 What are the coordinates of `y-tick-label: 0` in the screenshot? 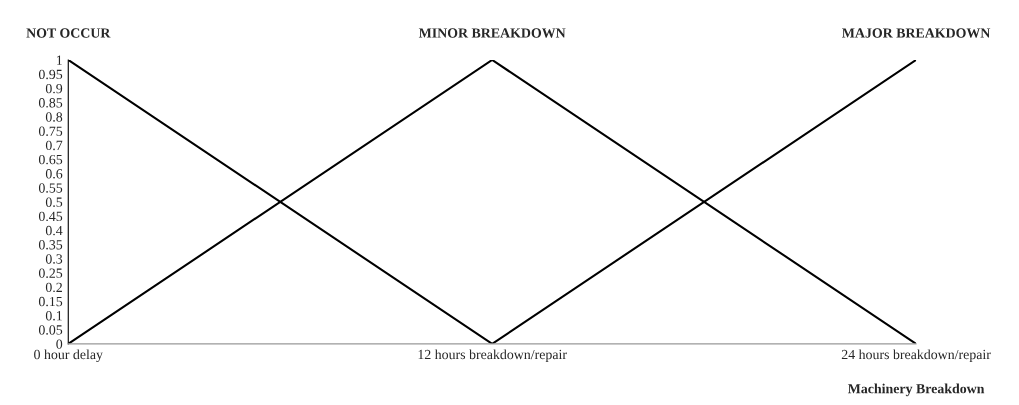 It's located at (59, 344).